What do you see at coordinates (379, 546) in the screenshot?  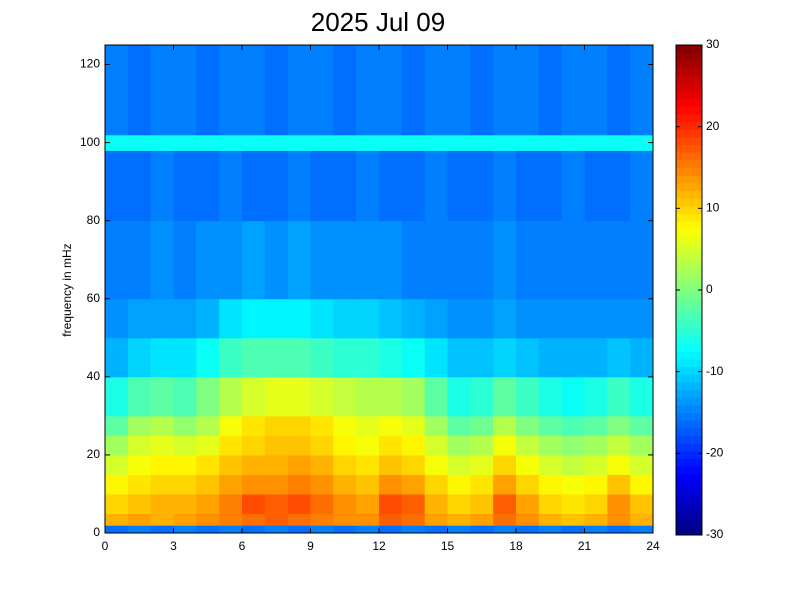 I see `x-tick-label: 12` at bounding box center [379, 546].